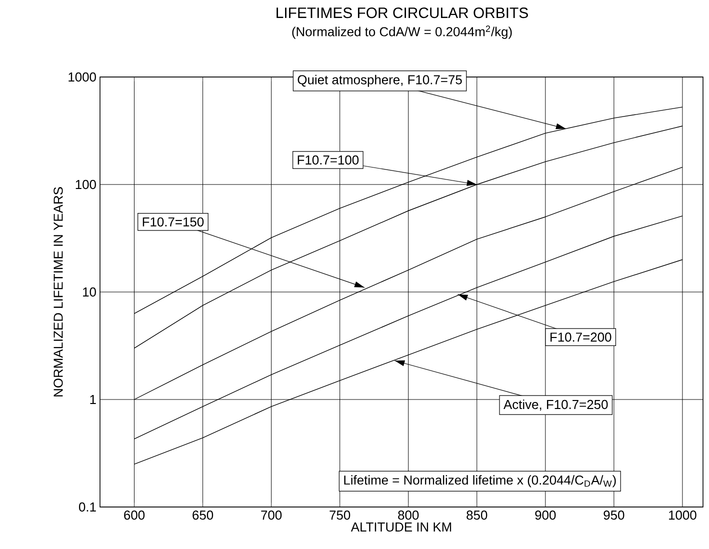  Describe the element at coordinates (89, 292) in the screenshot. I see `y-tick-label: 10` at that location.